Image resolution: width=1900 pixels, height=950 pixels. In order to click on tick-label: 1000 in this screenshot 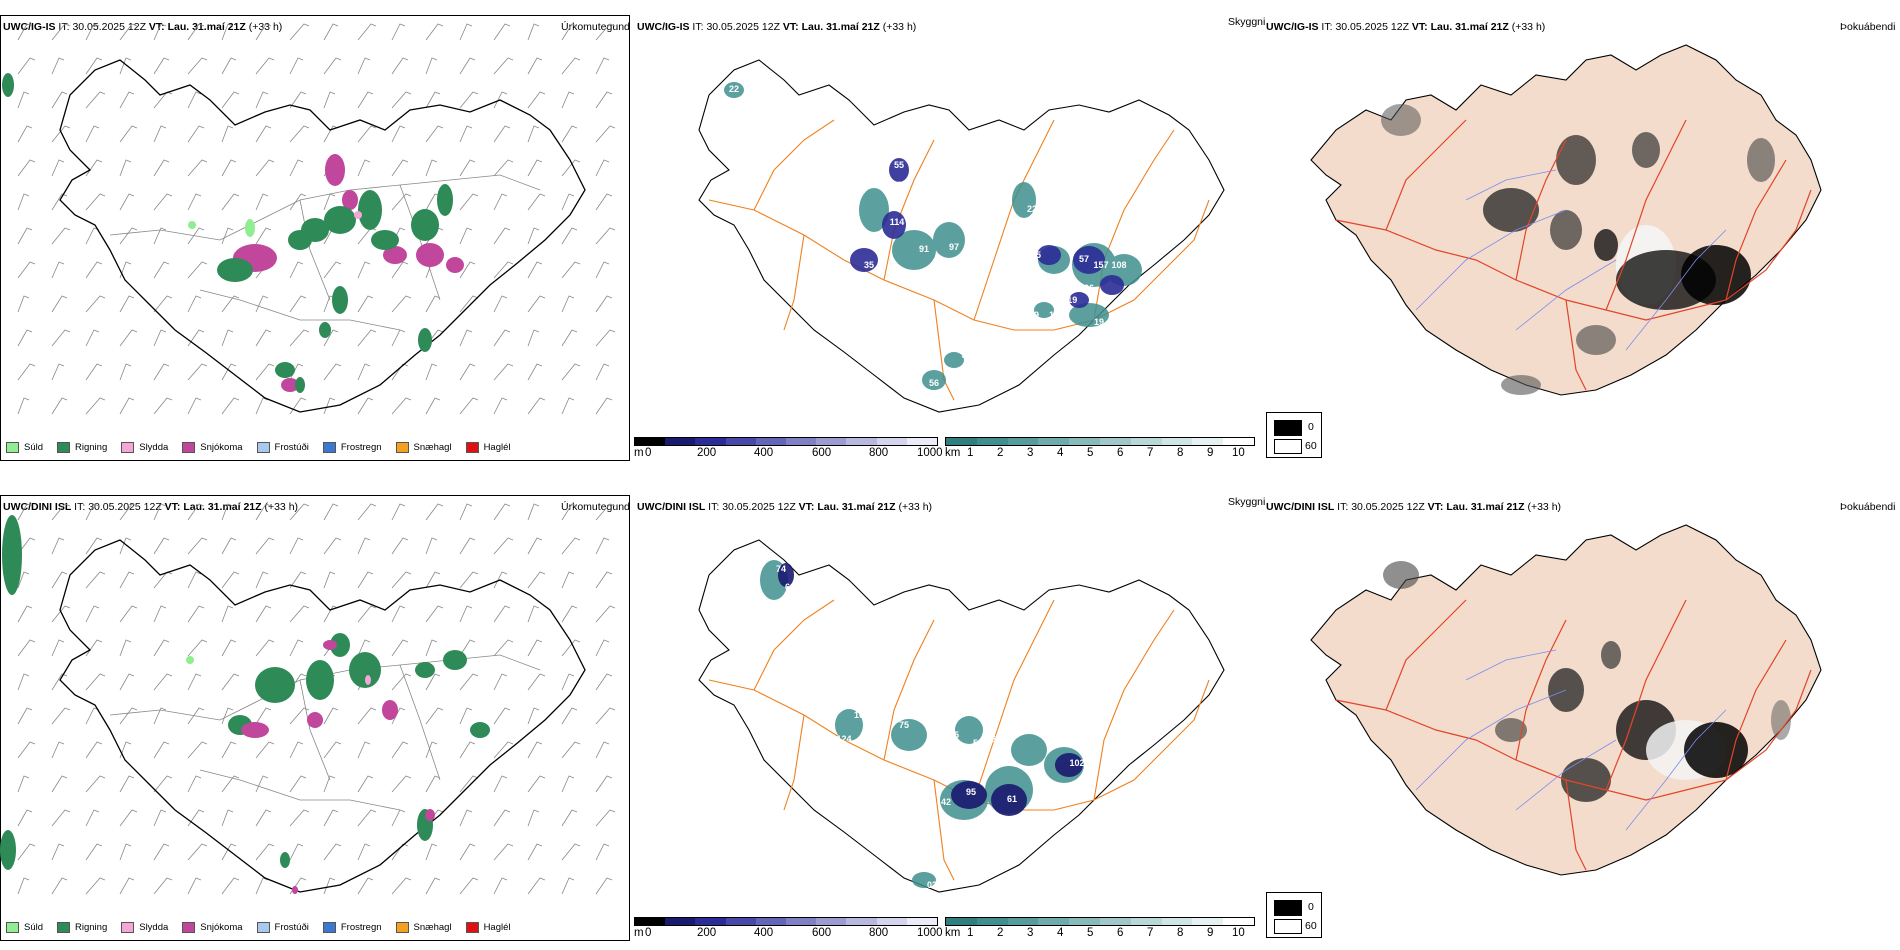, I will do `click(930, 933)`.